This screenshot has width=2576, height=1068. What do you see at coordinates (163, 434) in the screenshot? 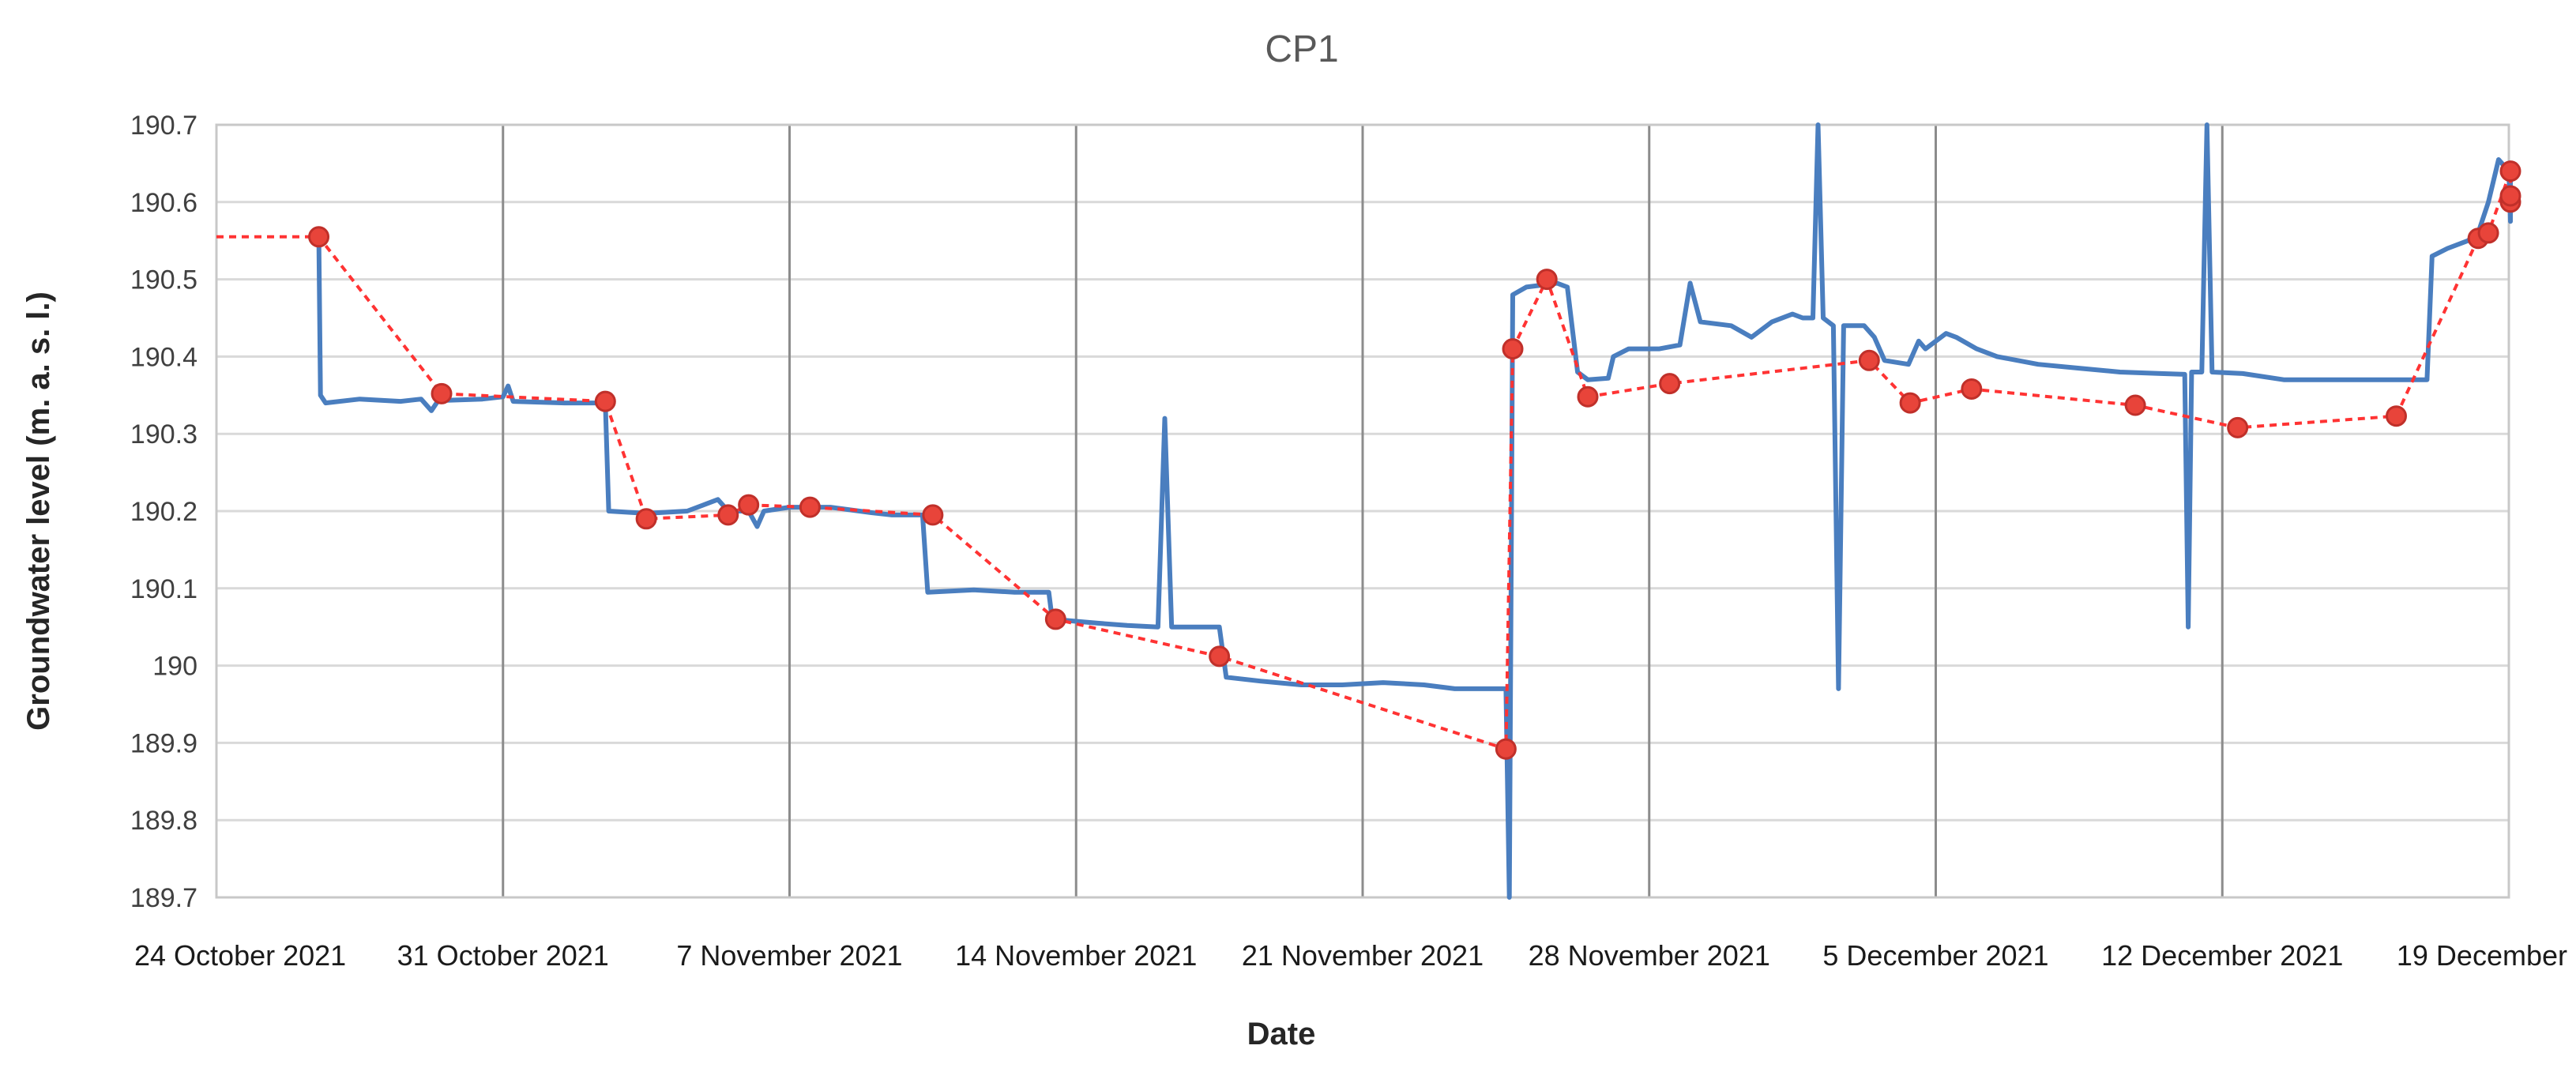
I see `y-tick-label: 190.3` at bounding box center [163, 434].